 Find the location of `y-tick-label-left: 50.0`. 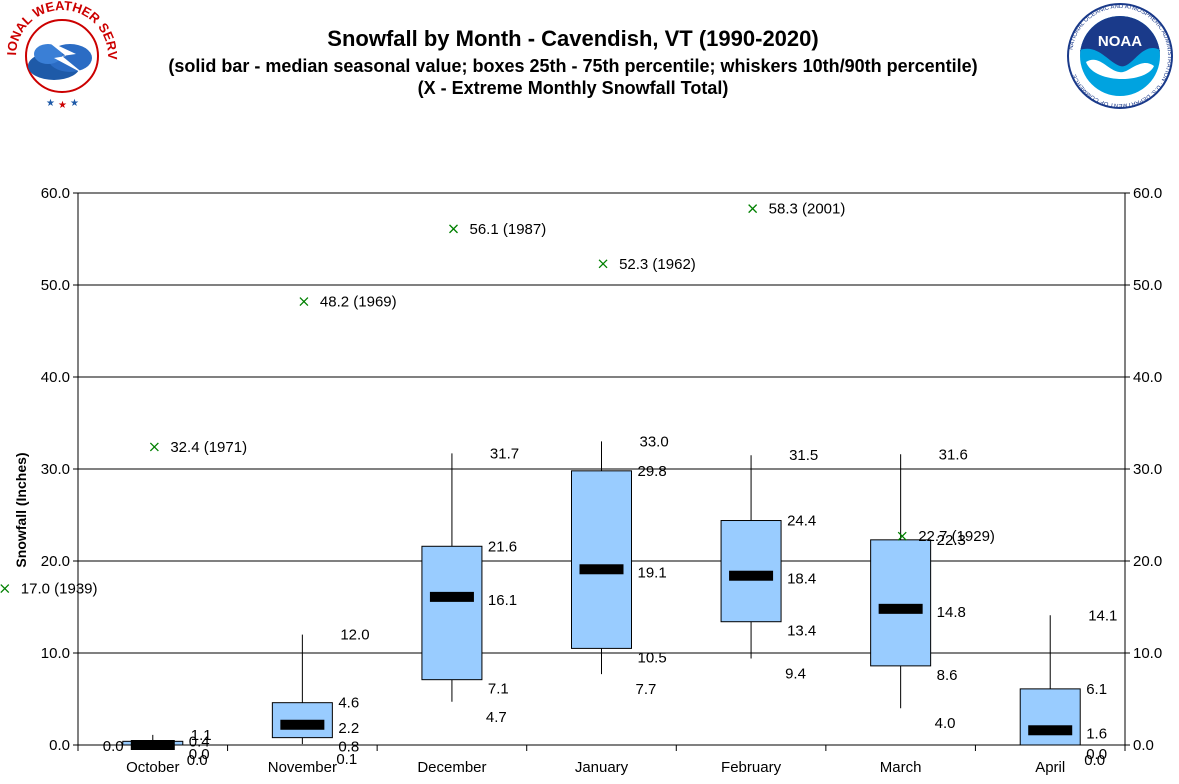

y-tick-label-left: 50.0 is located at coordinates (55, 285).